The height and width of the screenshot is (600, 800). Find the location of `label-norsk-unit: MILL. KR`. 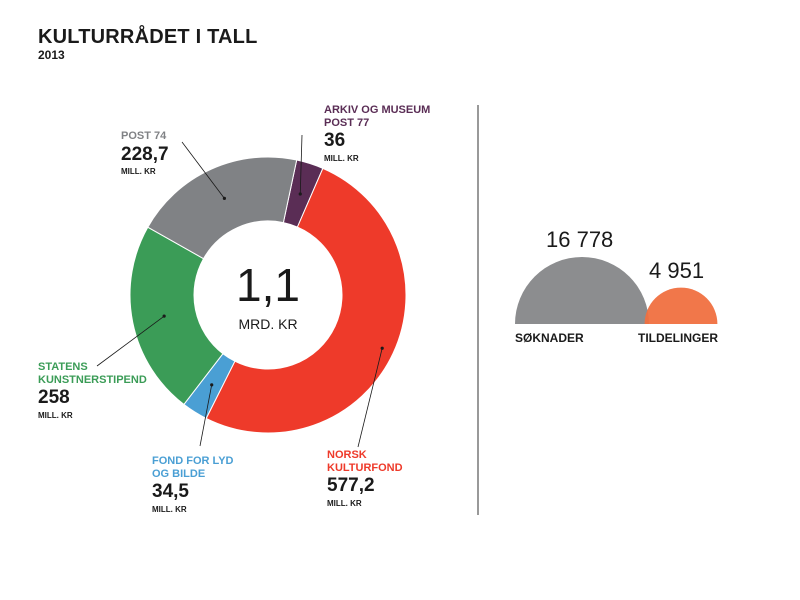

label-norsk-unit: MILL. KR is located at coordinates (344, 504).